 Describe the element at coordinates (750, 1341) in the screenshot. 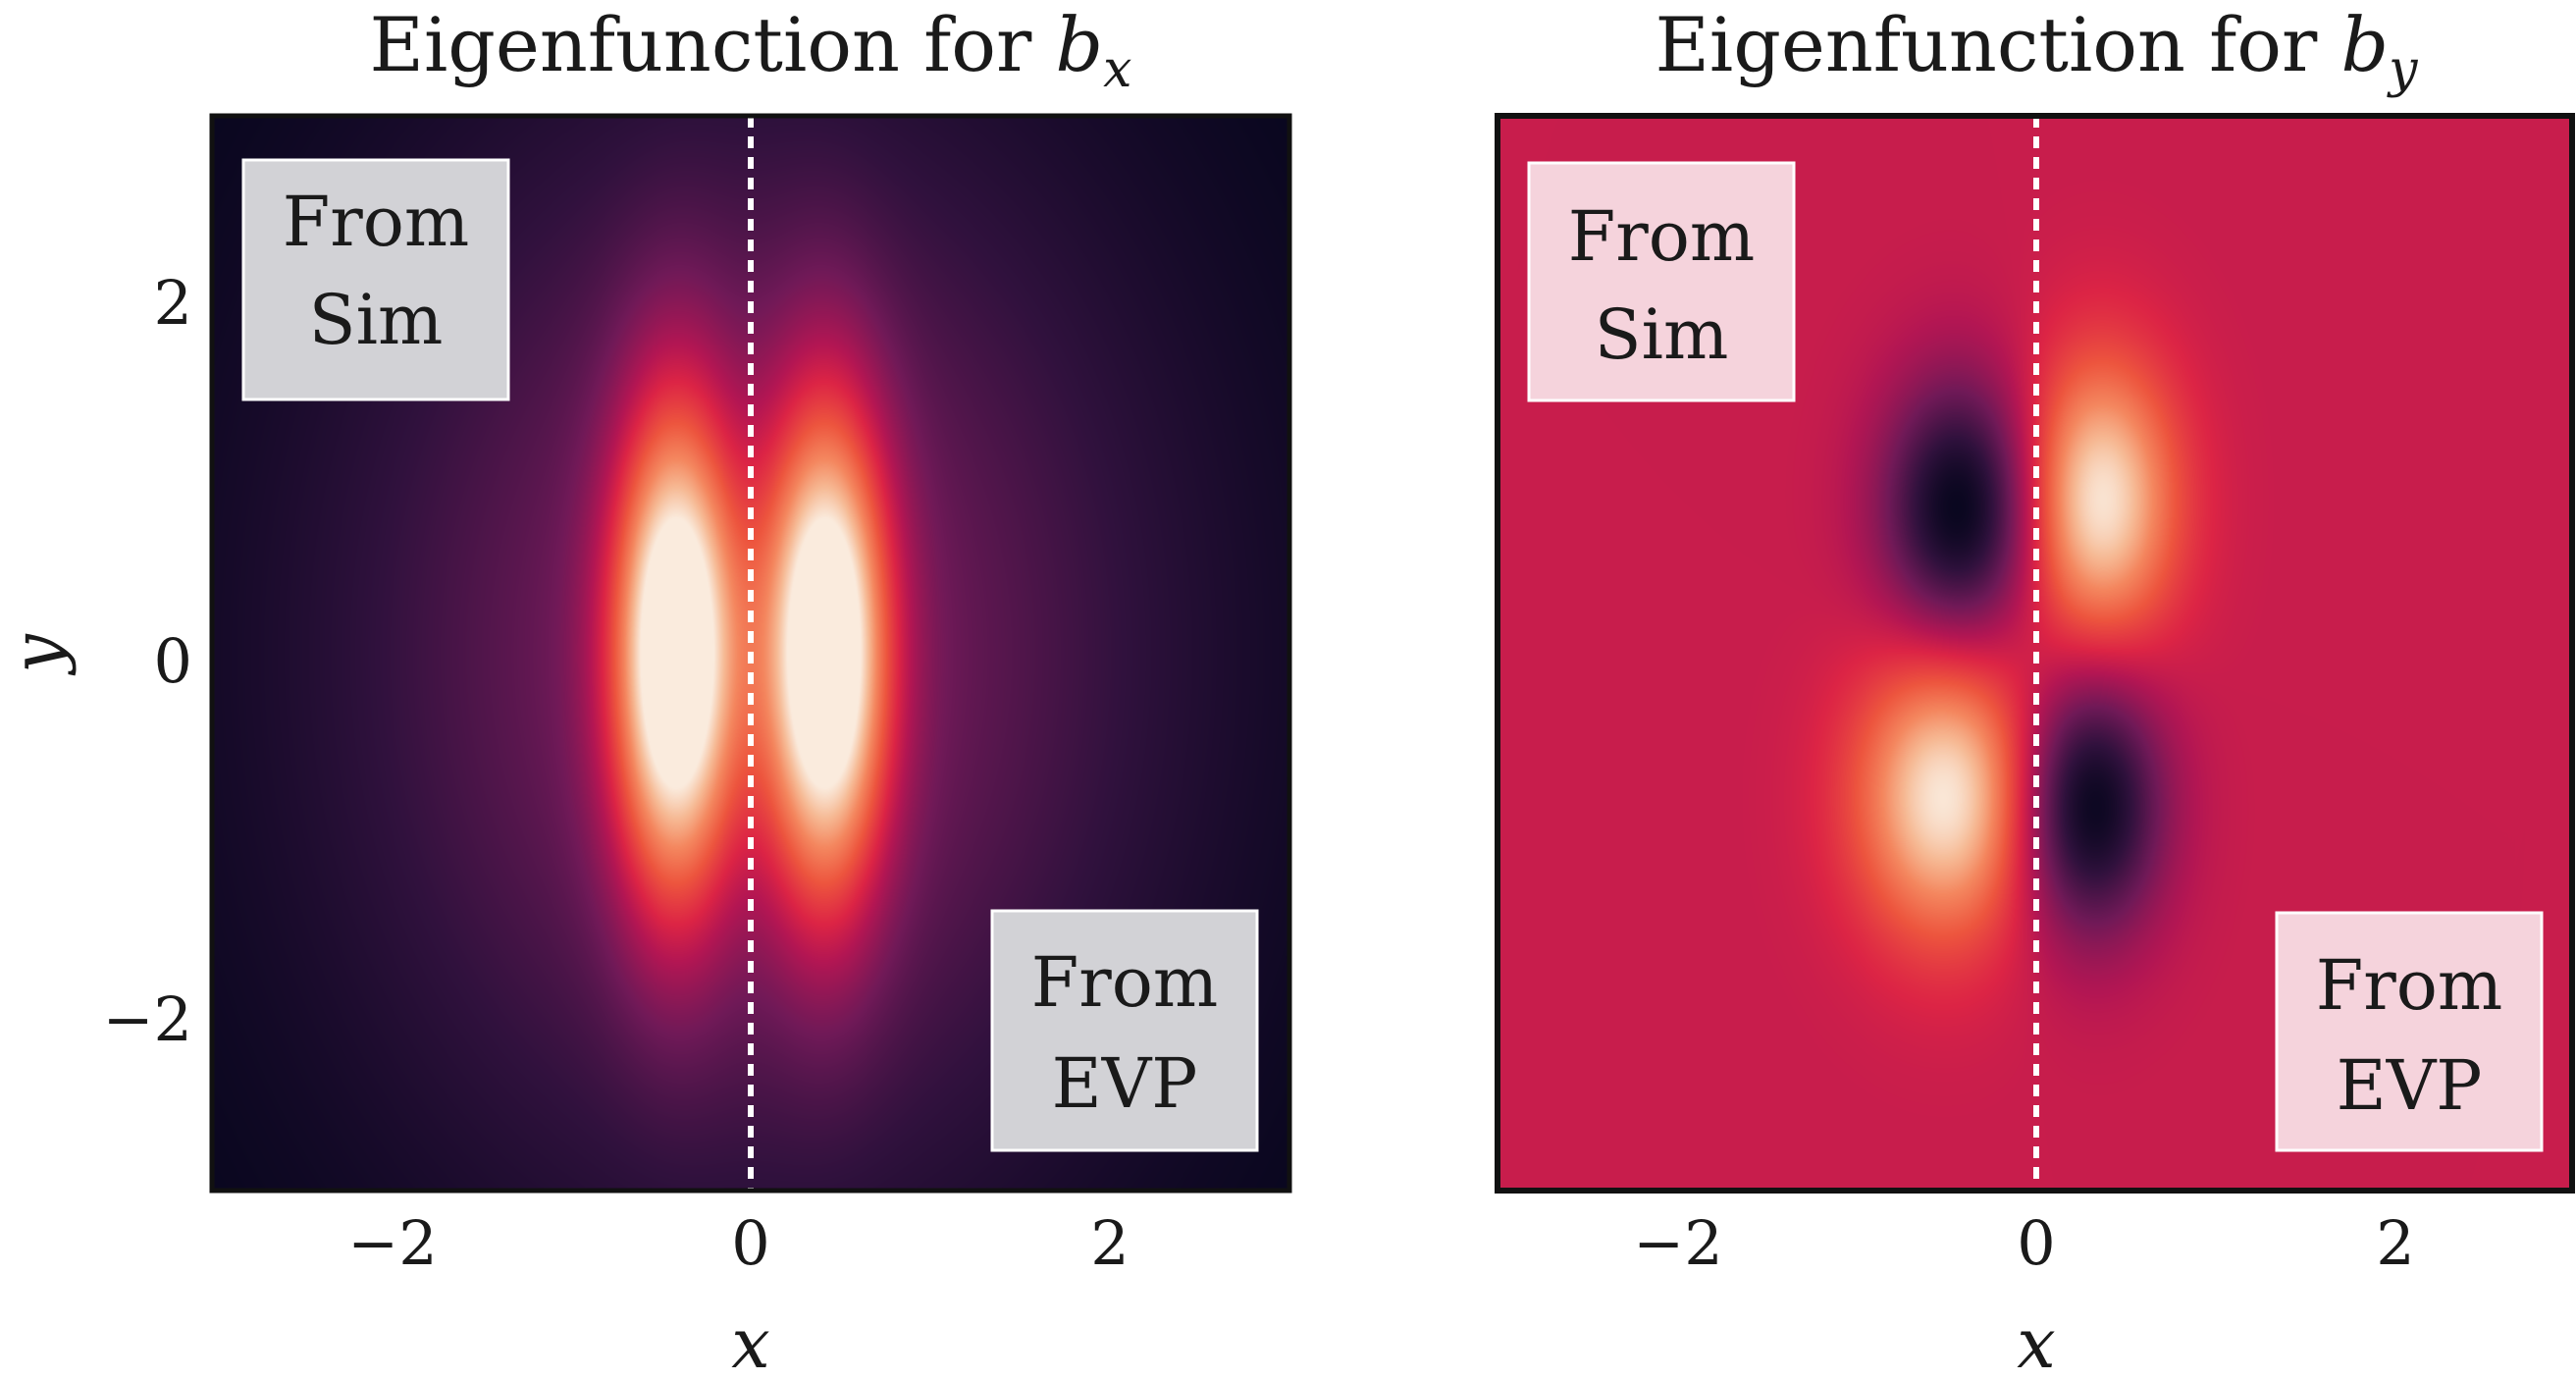

I see `panel-bx-xlabel: x` at that location.